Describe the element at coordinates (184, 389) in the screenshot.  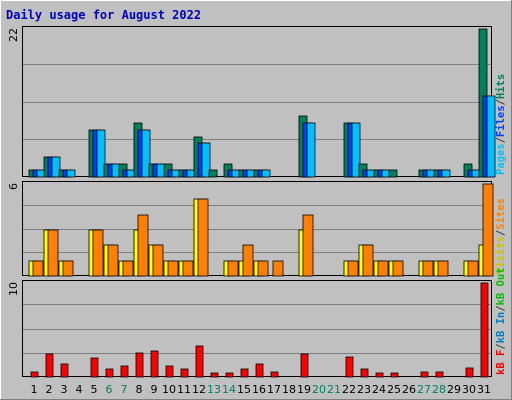
I see `x-tick-label-day-11: 11` at that location.